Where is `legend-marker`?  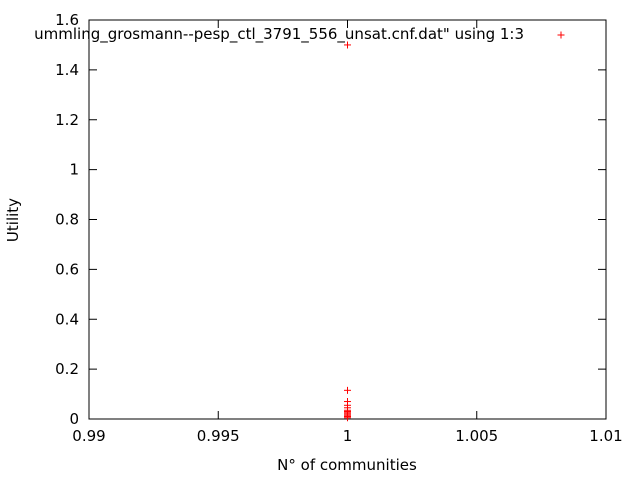
legend-marker is located at coordinates (561, 35).